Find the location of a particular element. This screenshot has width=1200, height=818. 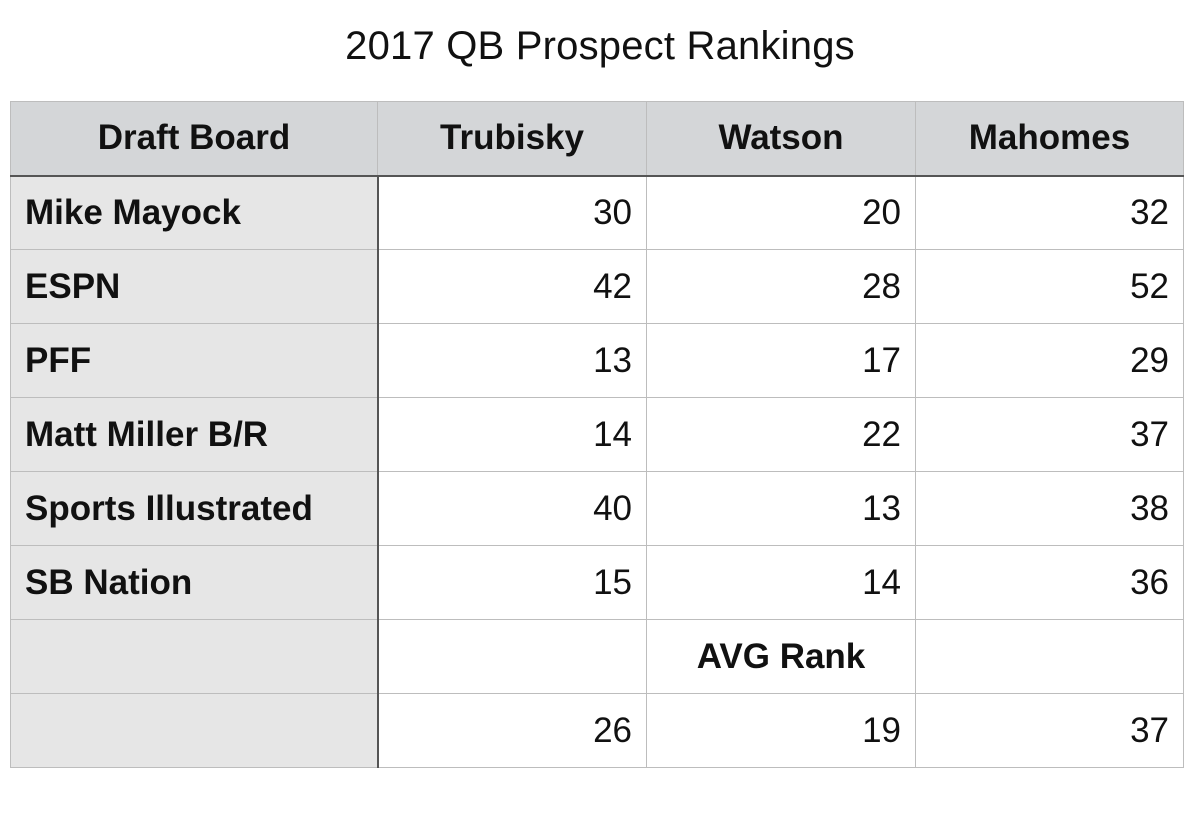

table-cell: 29 is located at coordinates (1049, 360).